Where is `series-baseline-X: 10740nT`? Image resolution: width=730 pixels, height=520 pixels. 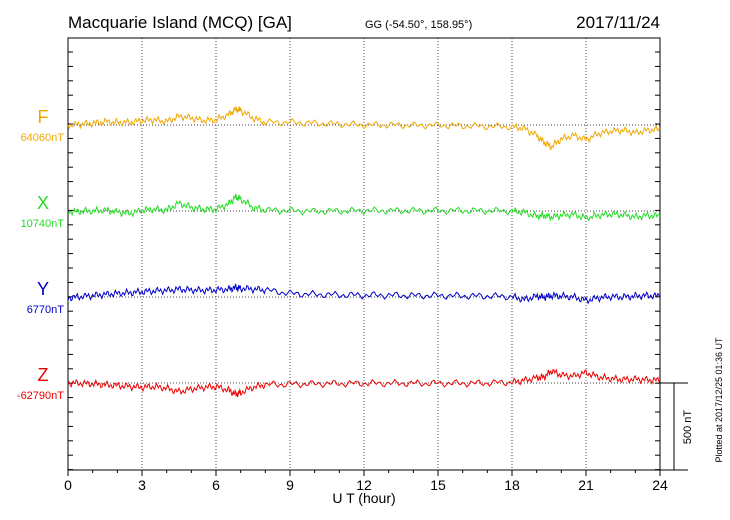 series-baseline-X: 10740nT is located at coordinates (43, 224).